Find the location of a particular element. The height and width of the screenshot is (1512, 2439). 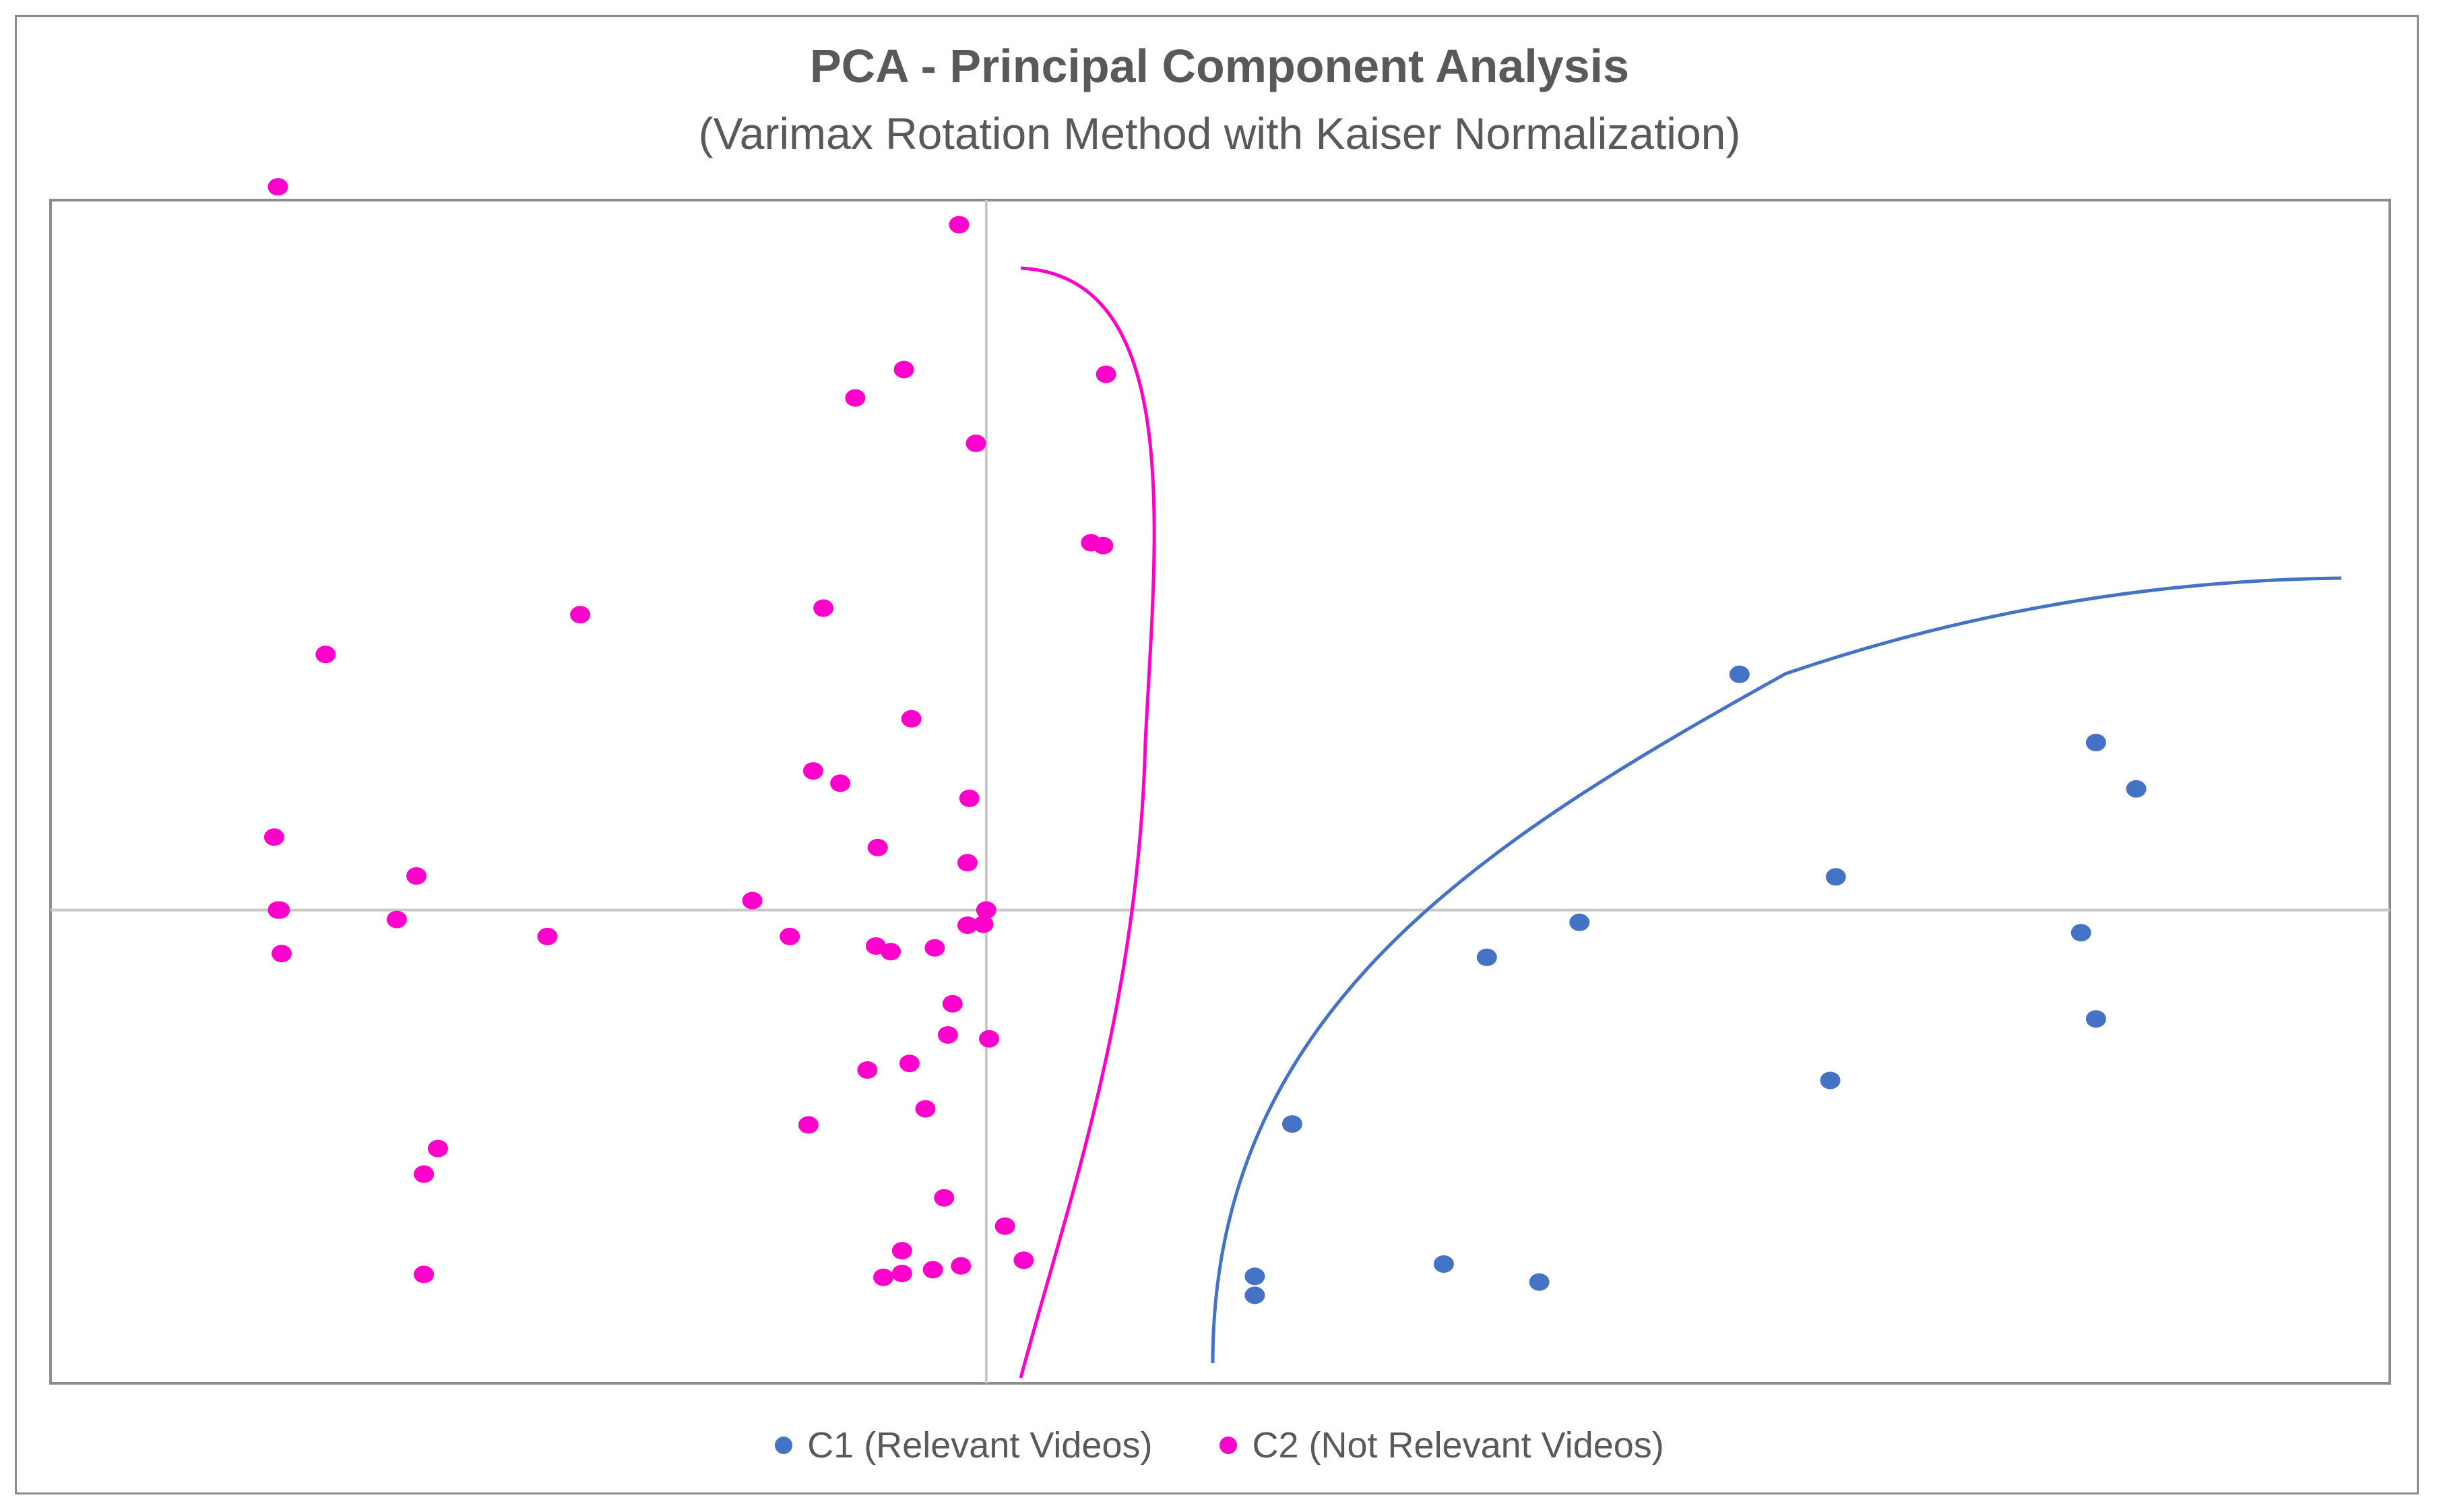

legend-item-c1: C1 (Relevant Videos) is located at coordinates (964, 1445).